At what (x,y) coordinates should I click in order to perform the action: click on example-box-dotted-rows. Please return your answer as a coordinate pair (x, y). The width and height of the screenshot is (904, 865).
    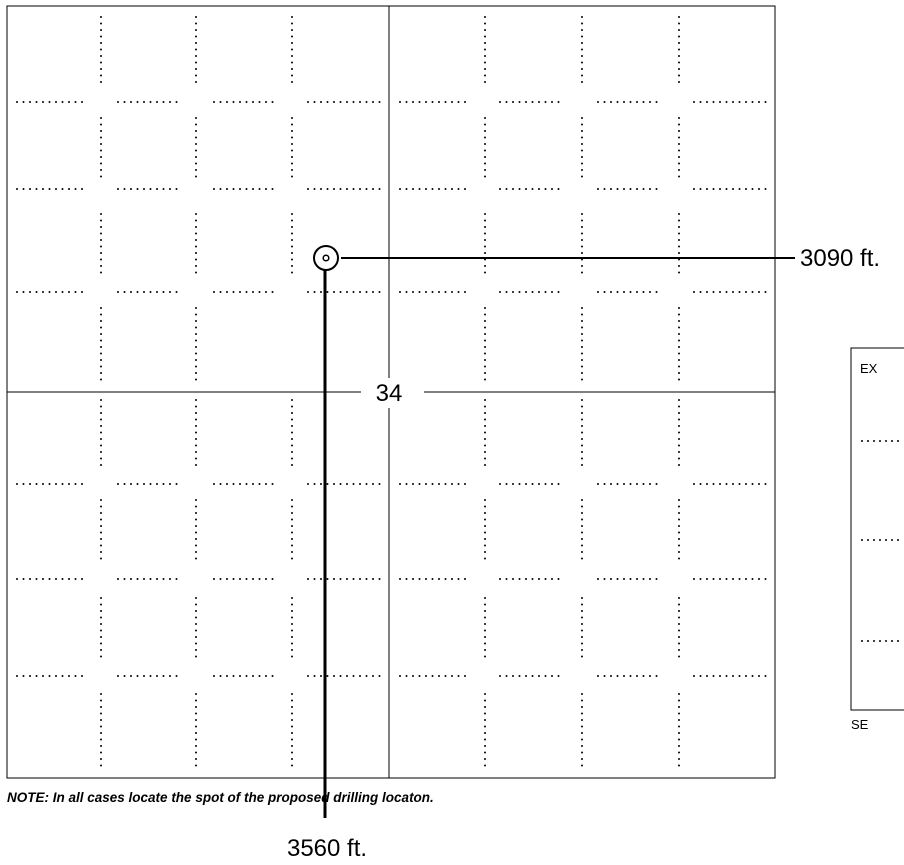
    Looking at the image, I should click on (882, 541).